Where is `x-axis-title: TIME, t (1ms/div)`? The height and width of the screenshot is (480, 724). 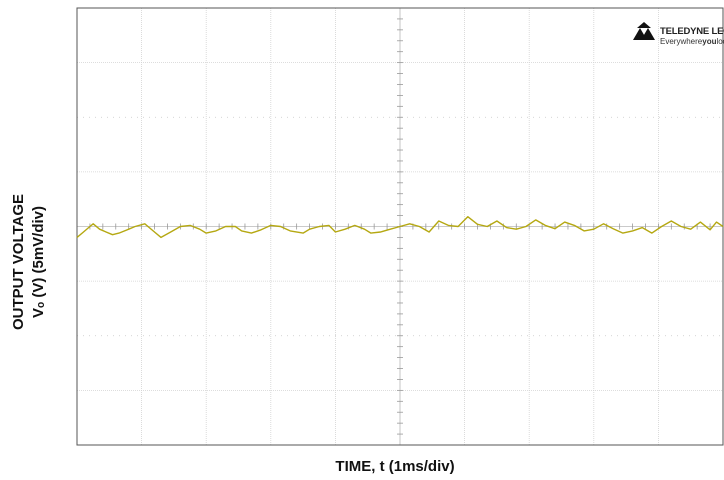
x-axis-title: TIME, t (1ms/div) is located at coordinates (394, 466).